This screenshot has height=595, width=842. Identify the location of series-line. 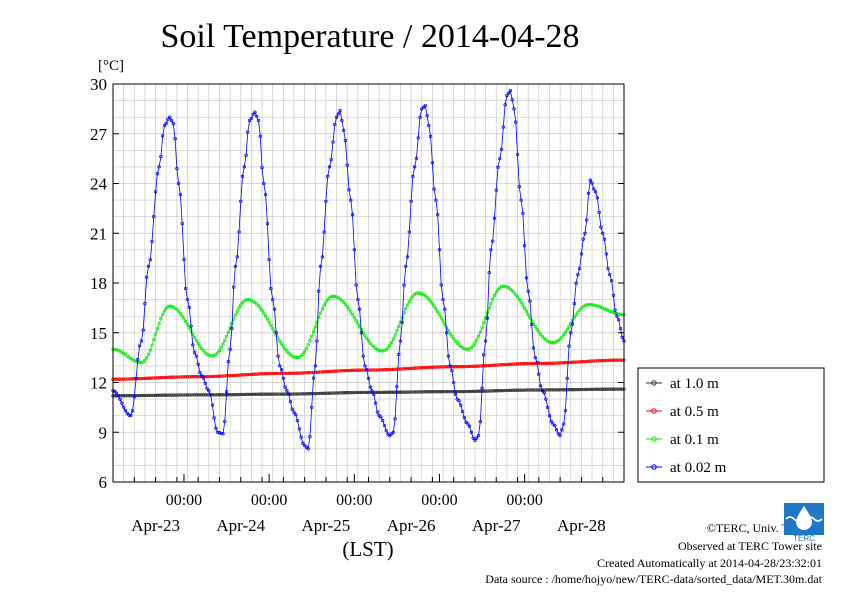
(368, 392).